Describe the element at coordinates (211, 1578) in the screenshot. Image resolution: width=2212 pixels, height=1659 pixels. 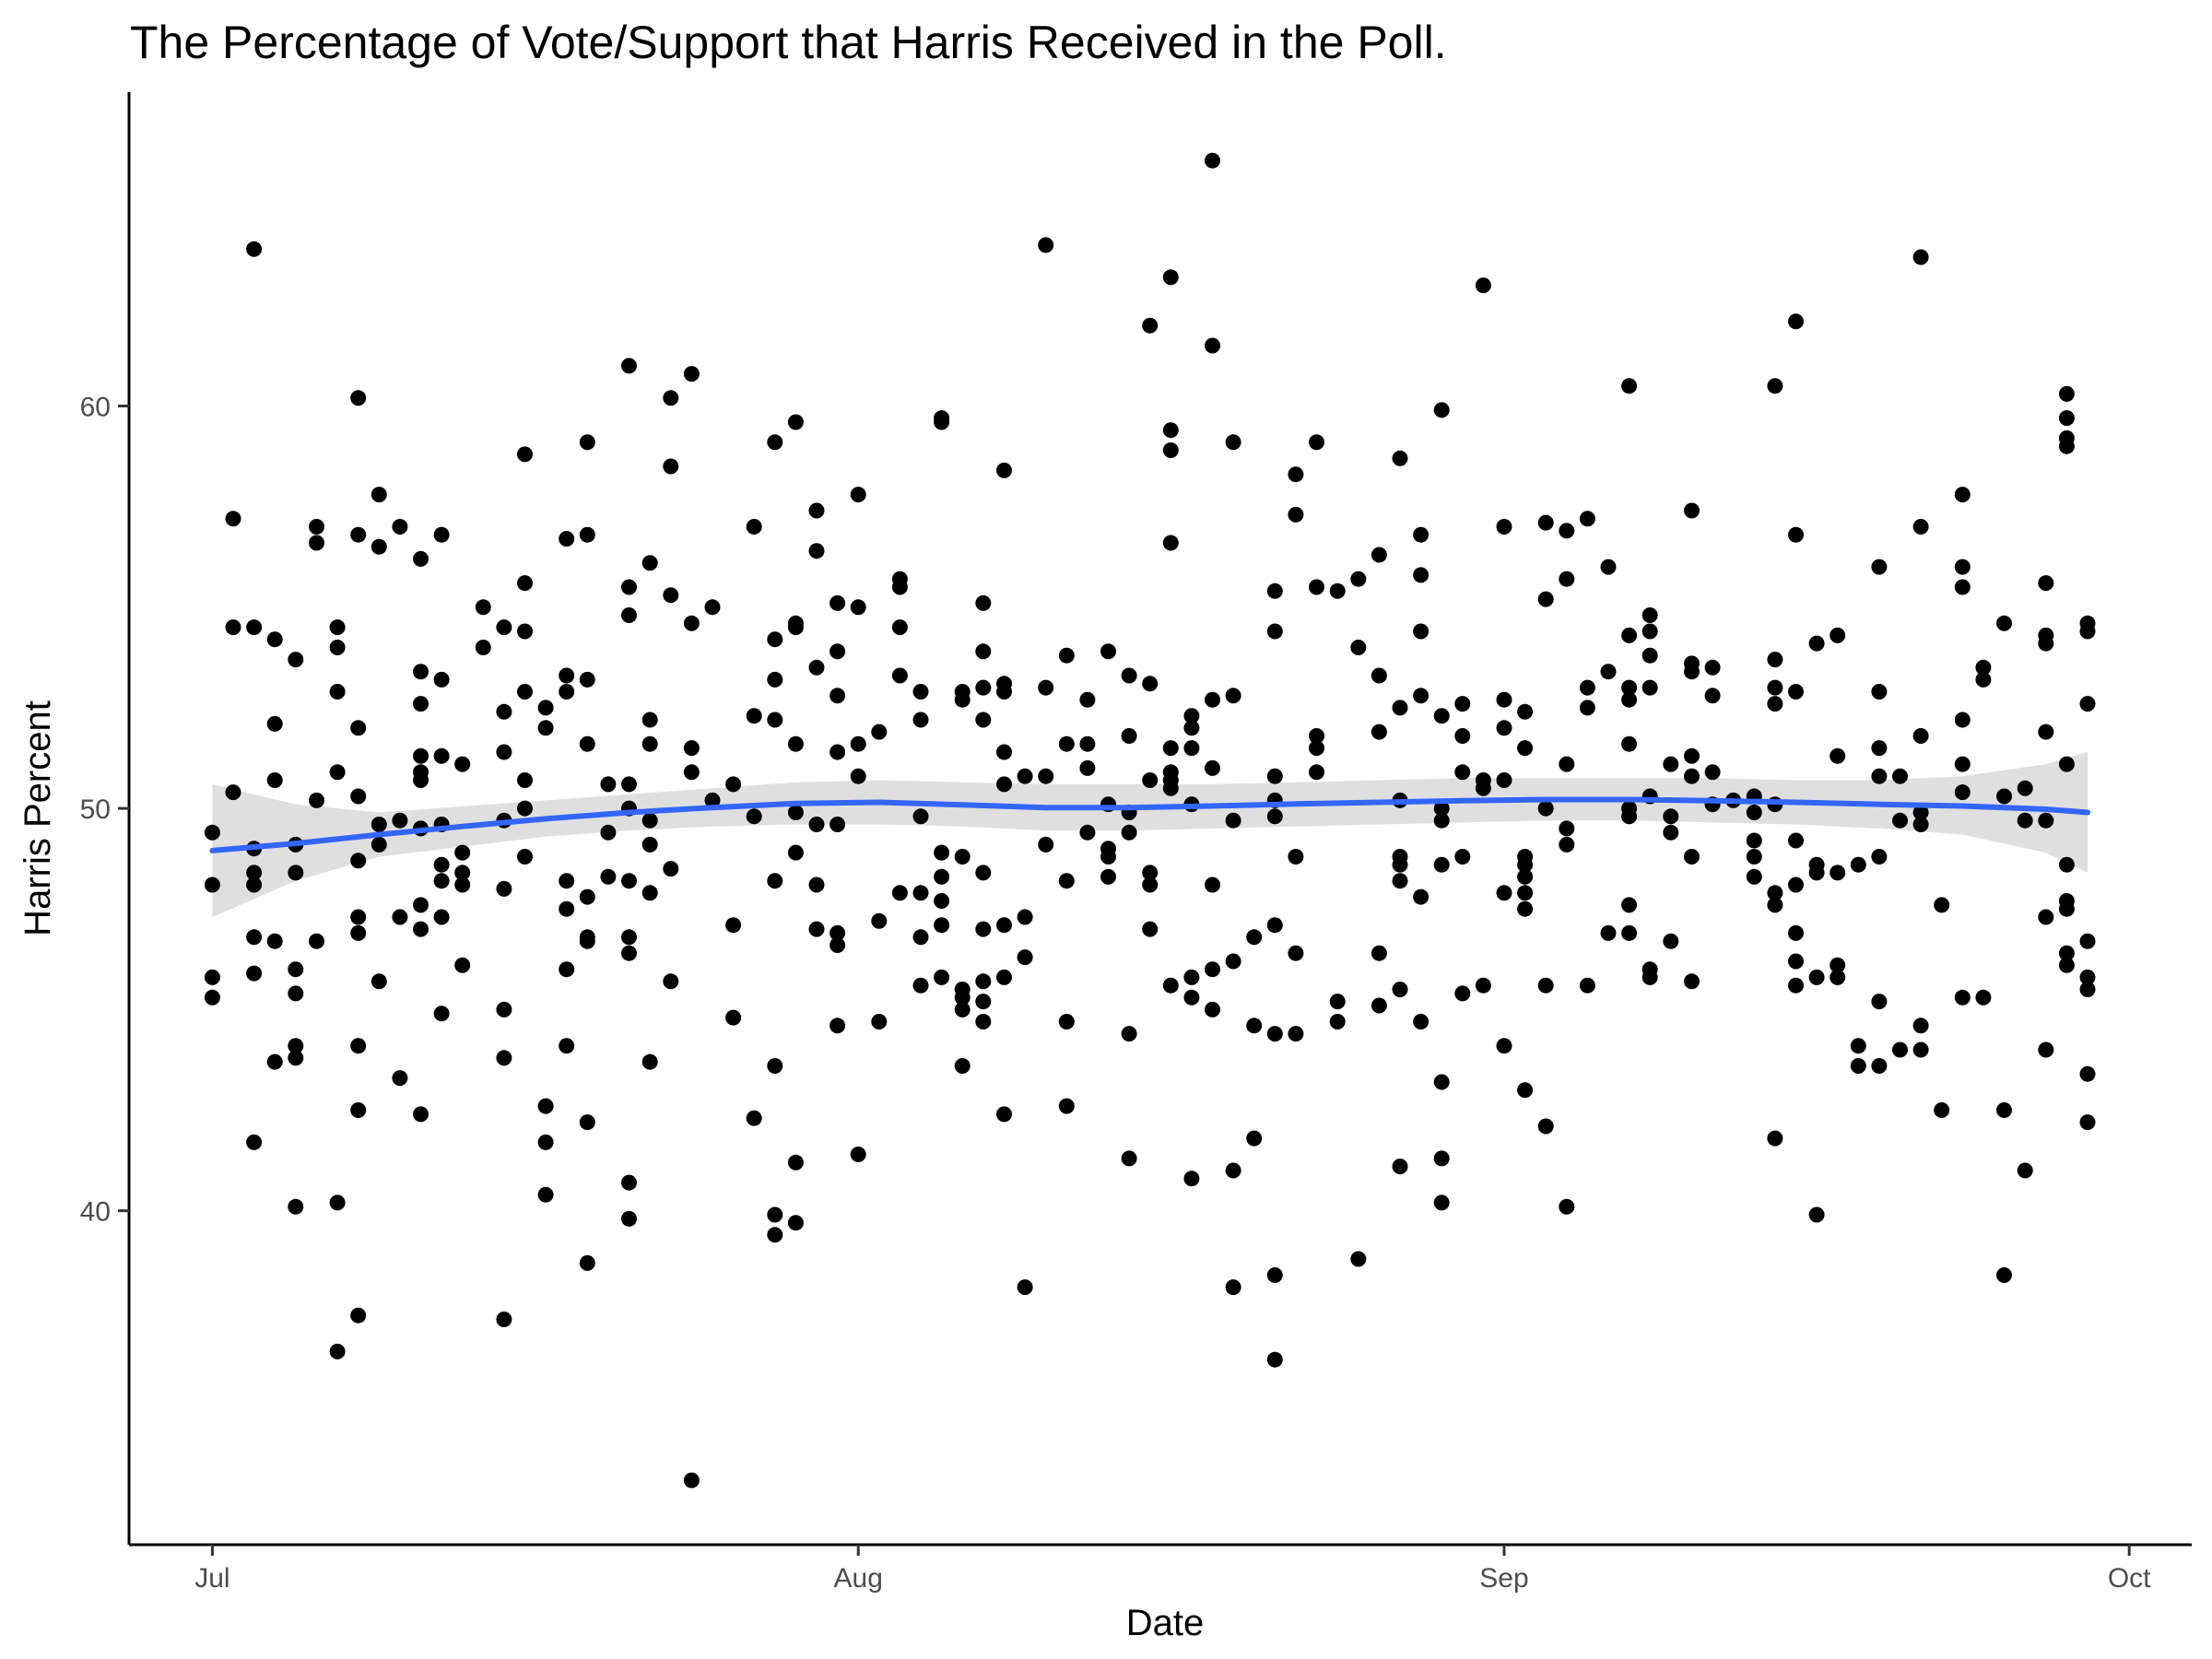
I see `x-tick-label: Jul` at that location.